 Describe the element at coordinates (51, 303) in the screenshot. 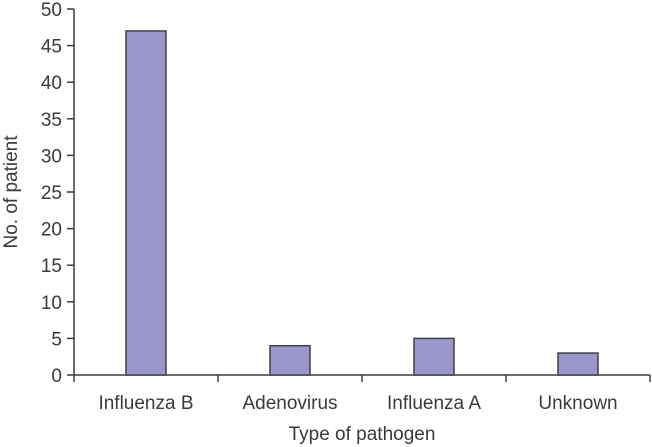

I see `y-tick-label: 10` at that location.